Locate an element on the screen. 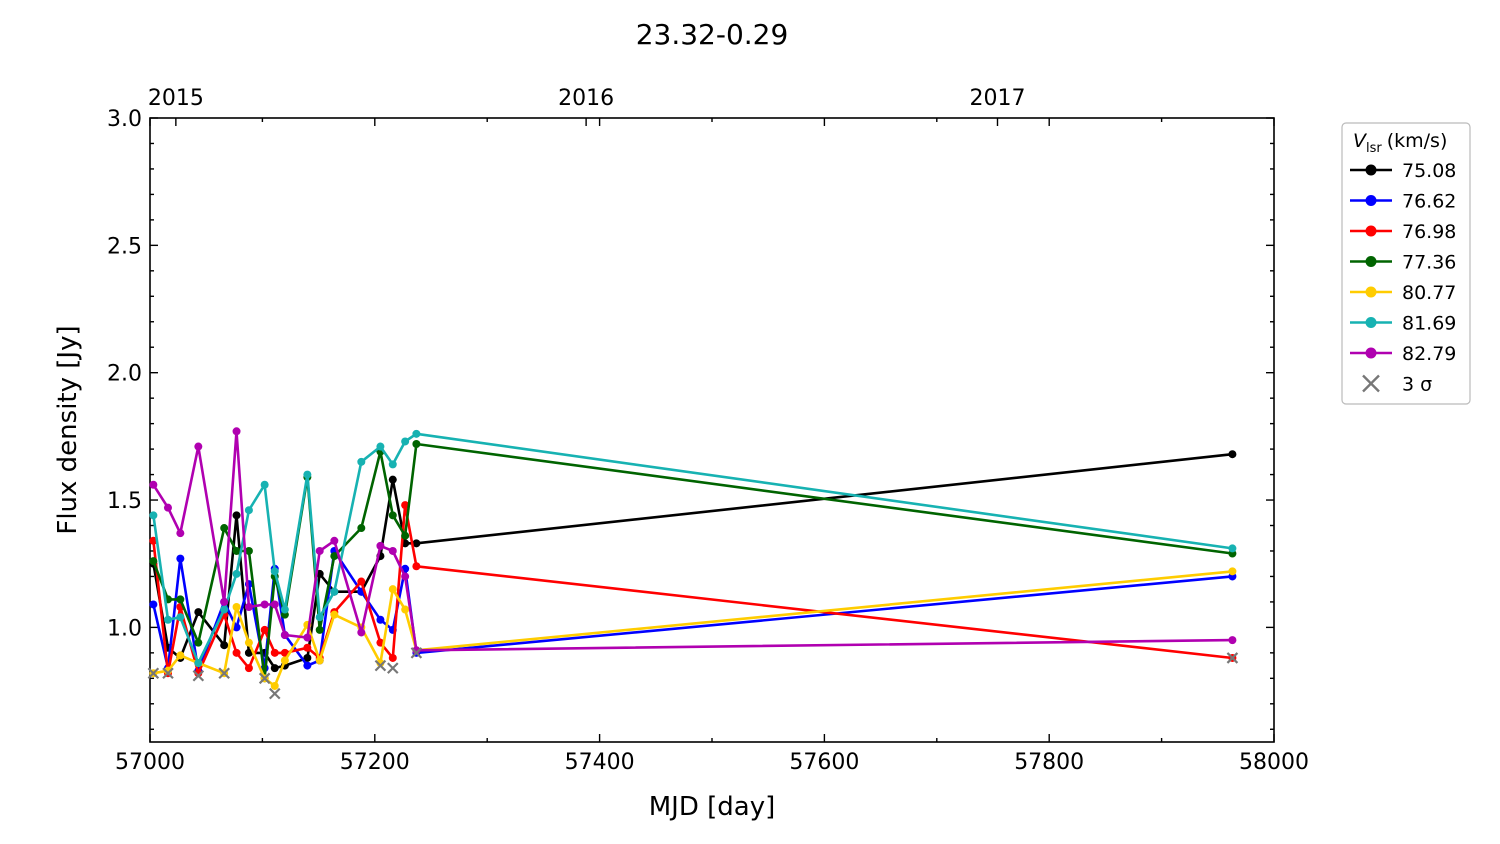 Image resolution: width=1500 pixels, height=844 pixels. y-tick-label: 1.5 is located at coordinates (124, 501).